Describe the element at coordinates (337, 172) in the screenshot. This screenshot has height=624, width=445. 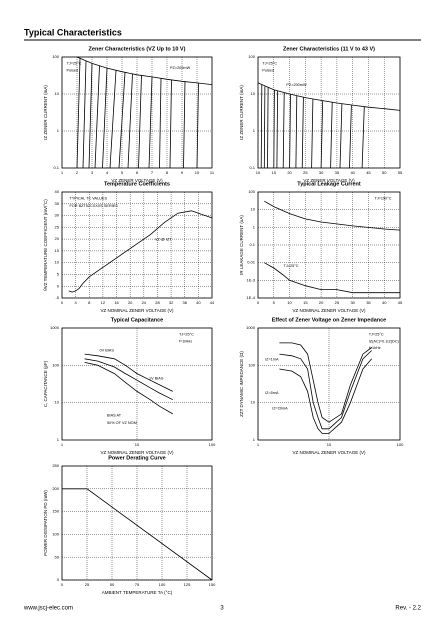
I see `x-tick-label: 35` at that location.